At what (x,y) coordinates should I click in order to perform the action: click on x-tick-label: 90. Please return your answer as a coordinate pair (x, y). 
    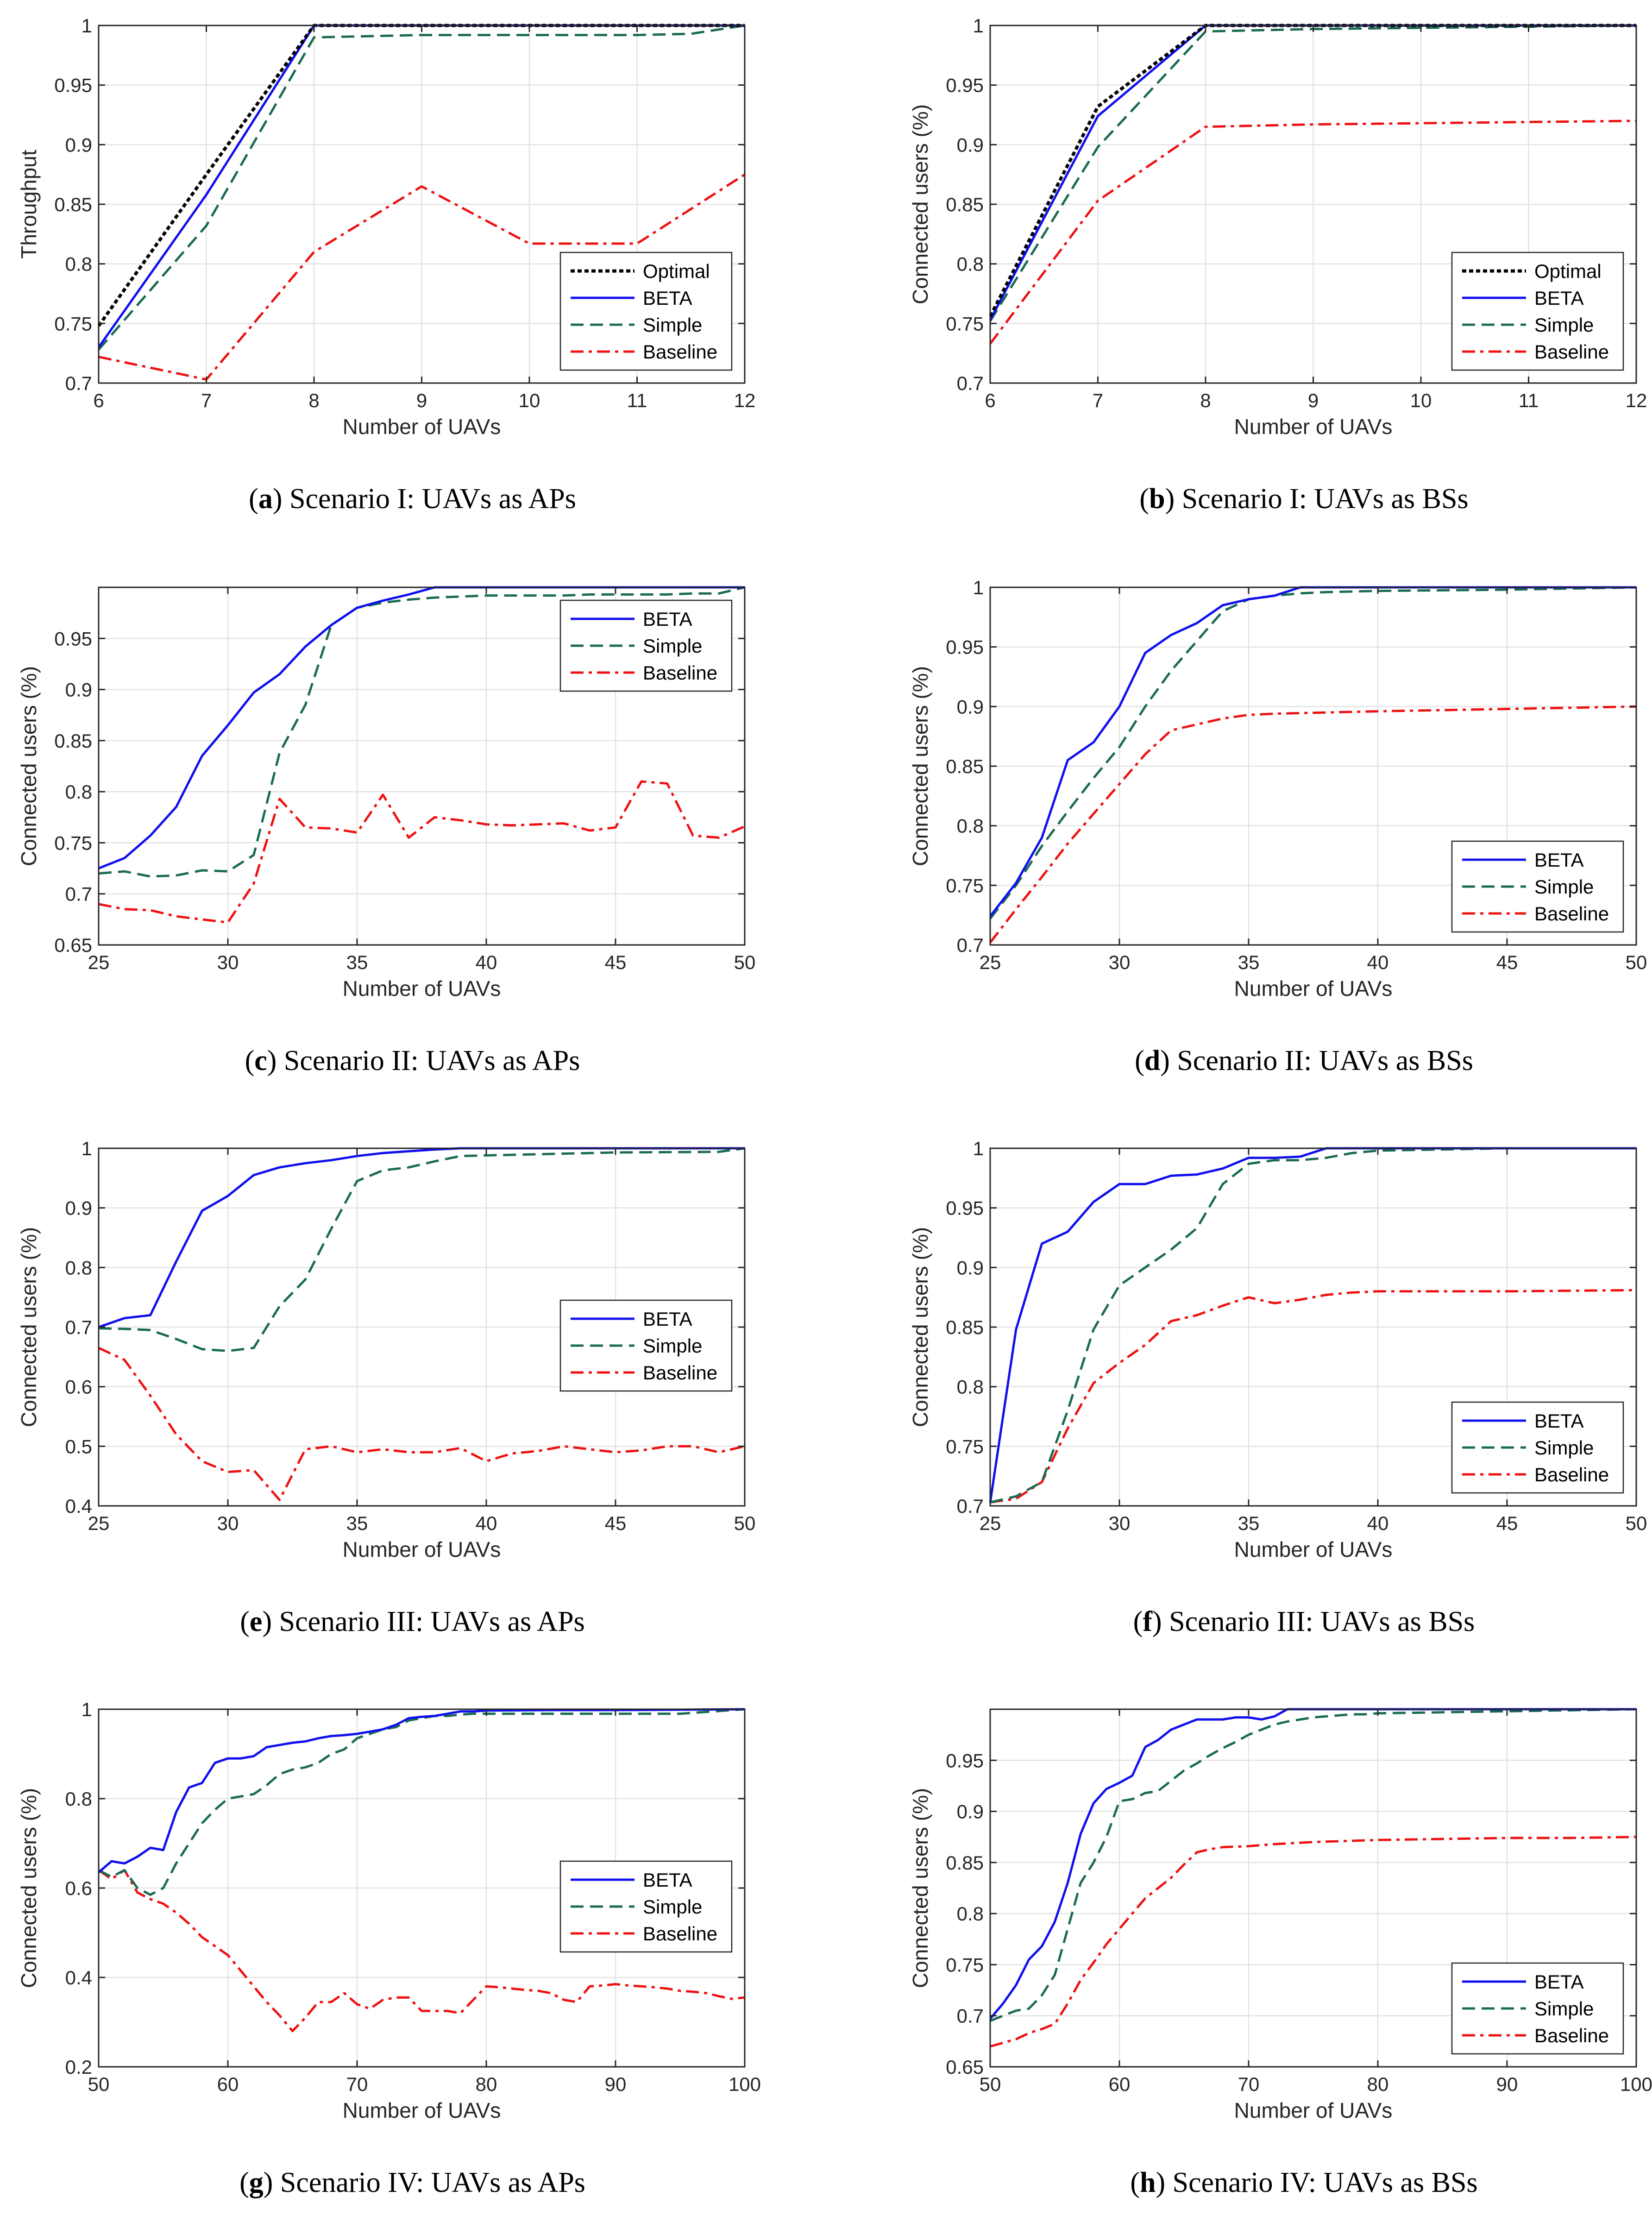
    Looking at the image, I should click on (1507, 2084).